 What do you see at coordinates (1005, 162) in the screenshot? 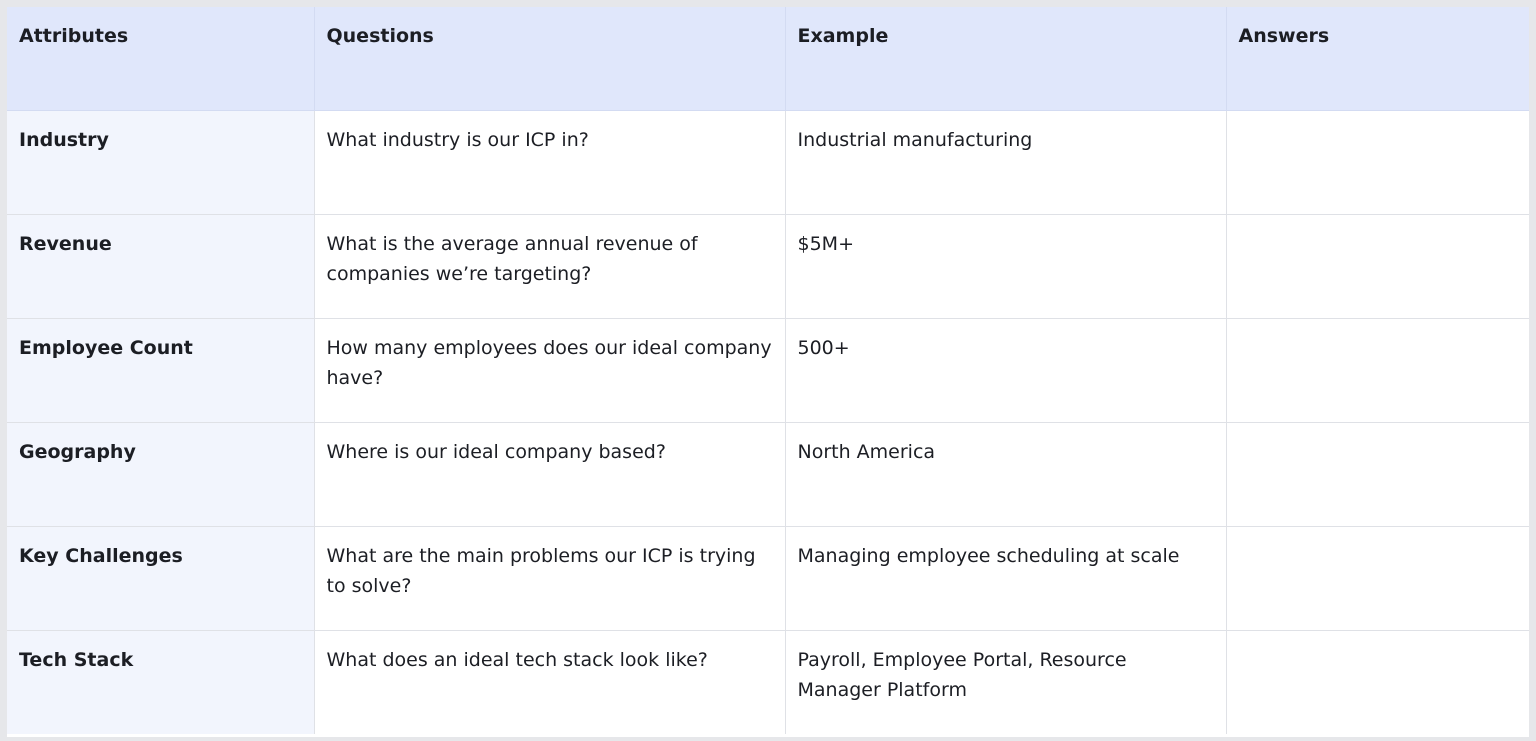
I see `example-cell: Industrial manufacturing` at bounding box center [1005, 162].